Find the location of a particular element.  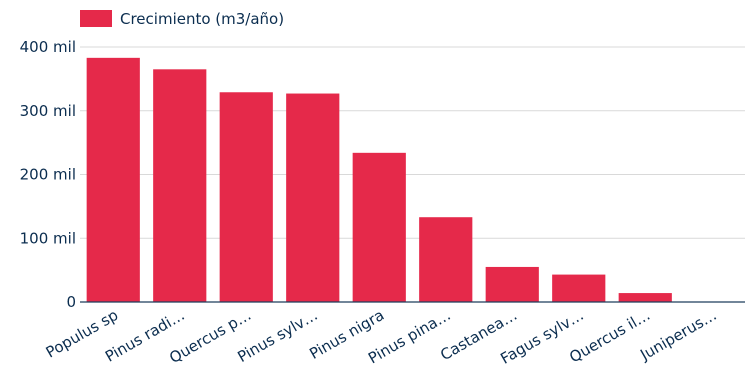

y-tick-label: 300 mil is located at coordinates (48, 111).